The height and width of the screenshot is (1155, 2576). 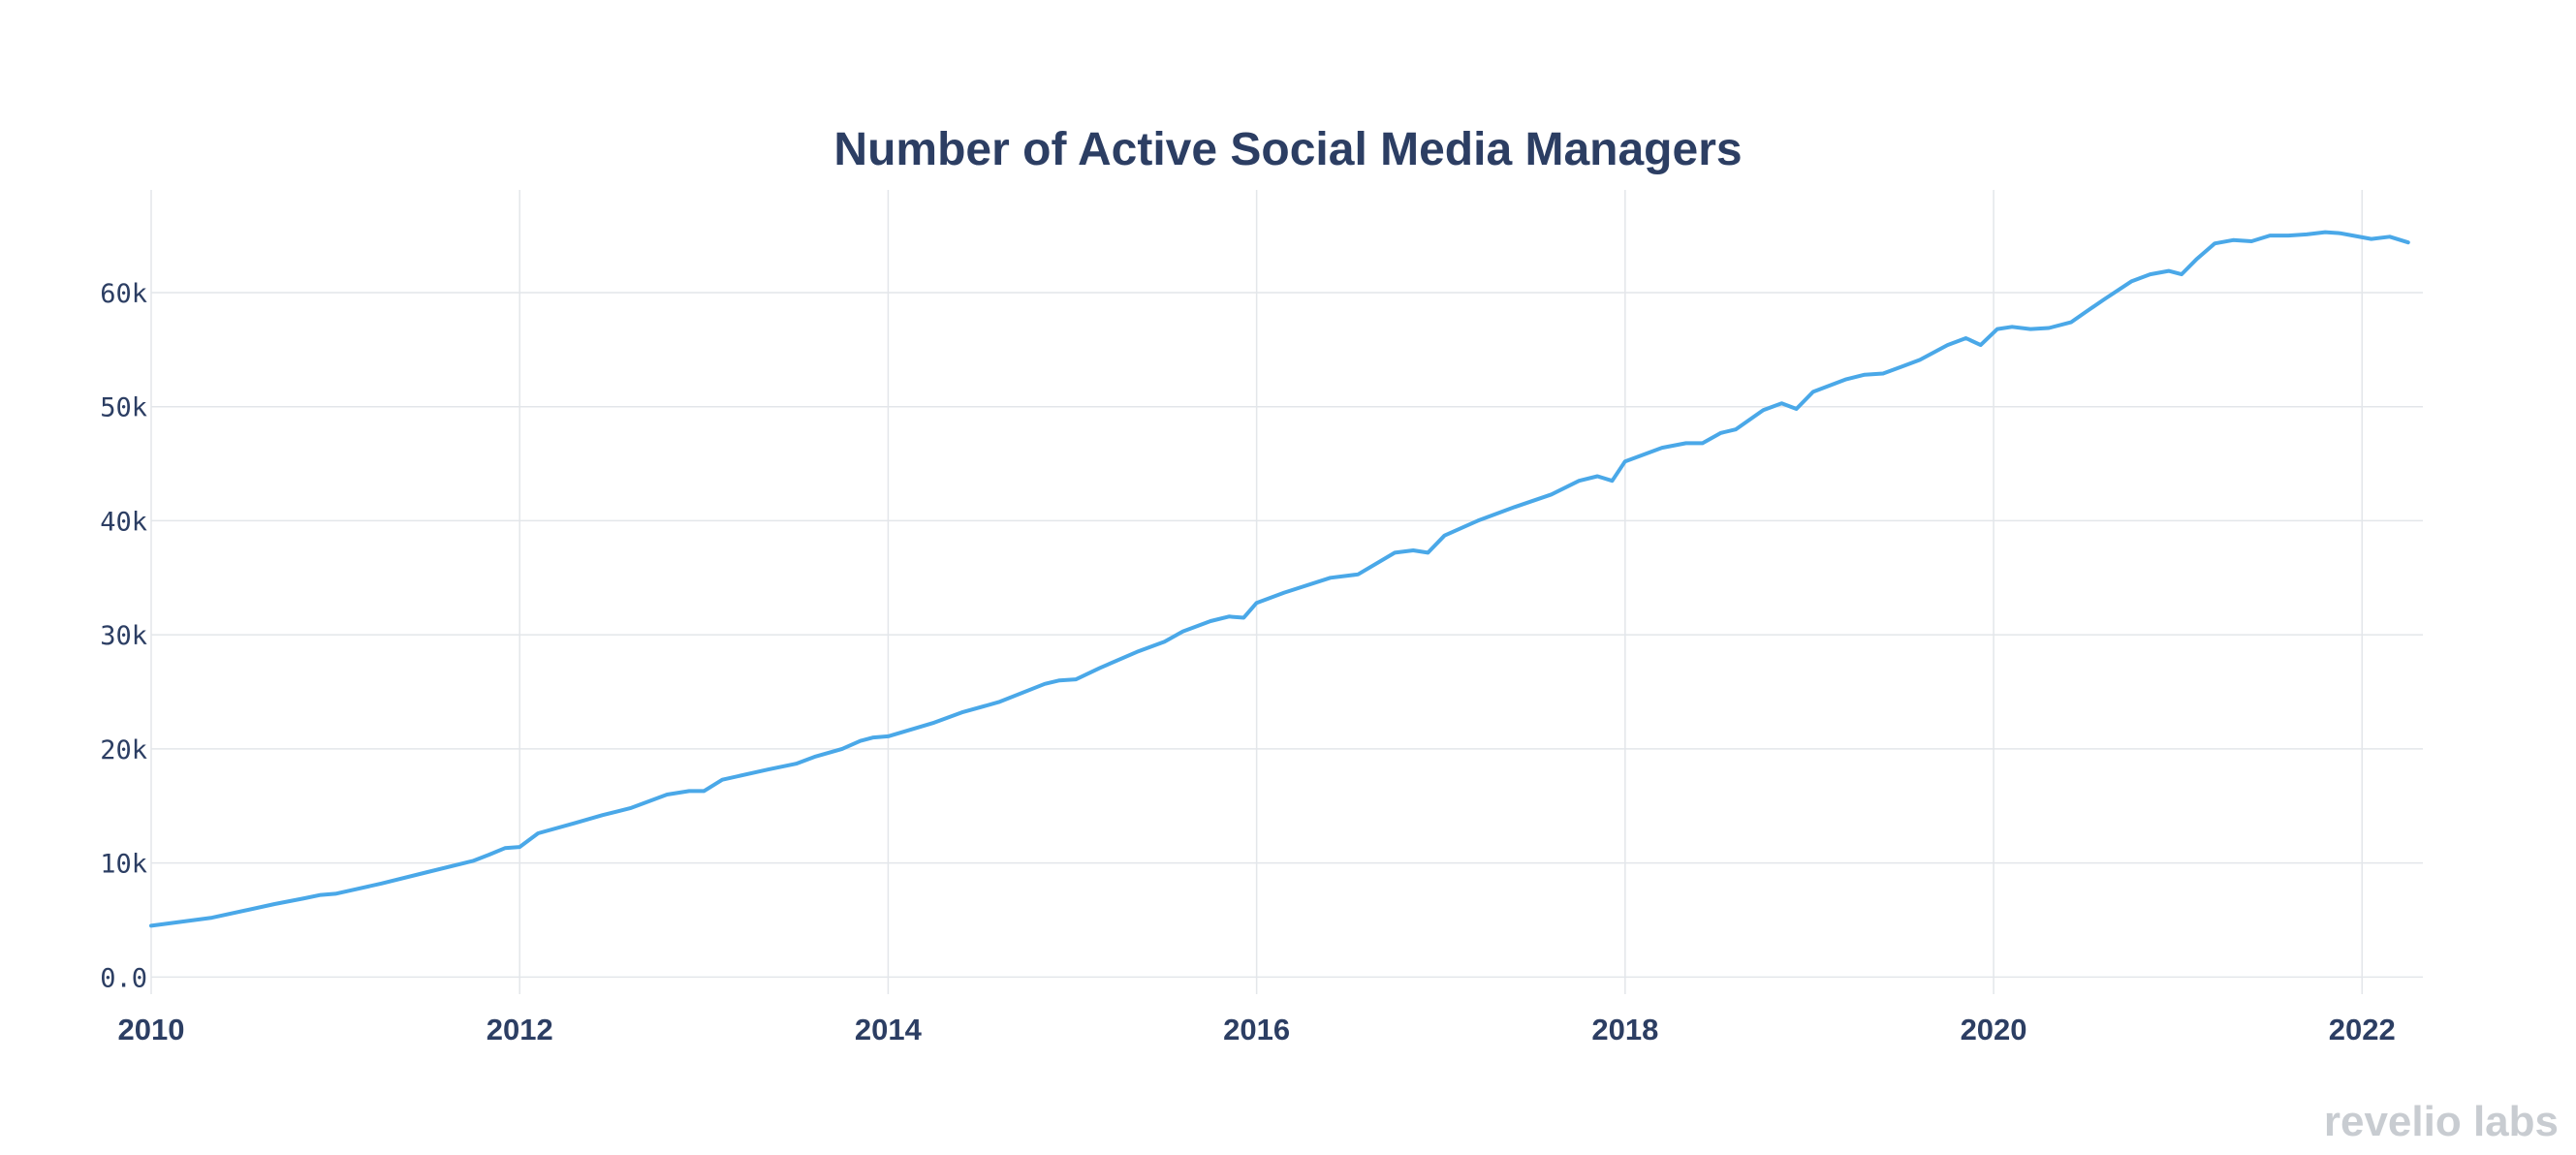 What do you see at coordinates (123, 750) in the screenshot?
I see `y-tick-label: 20k` at bounding box center [123, 750].